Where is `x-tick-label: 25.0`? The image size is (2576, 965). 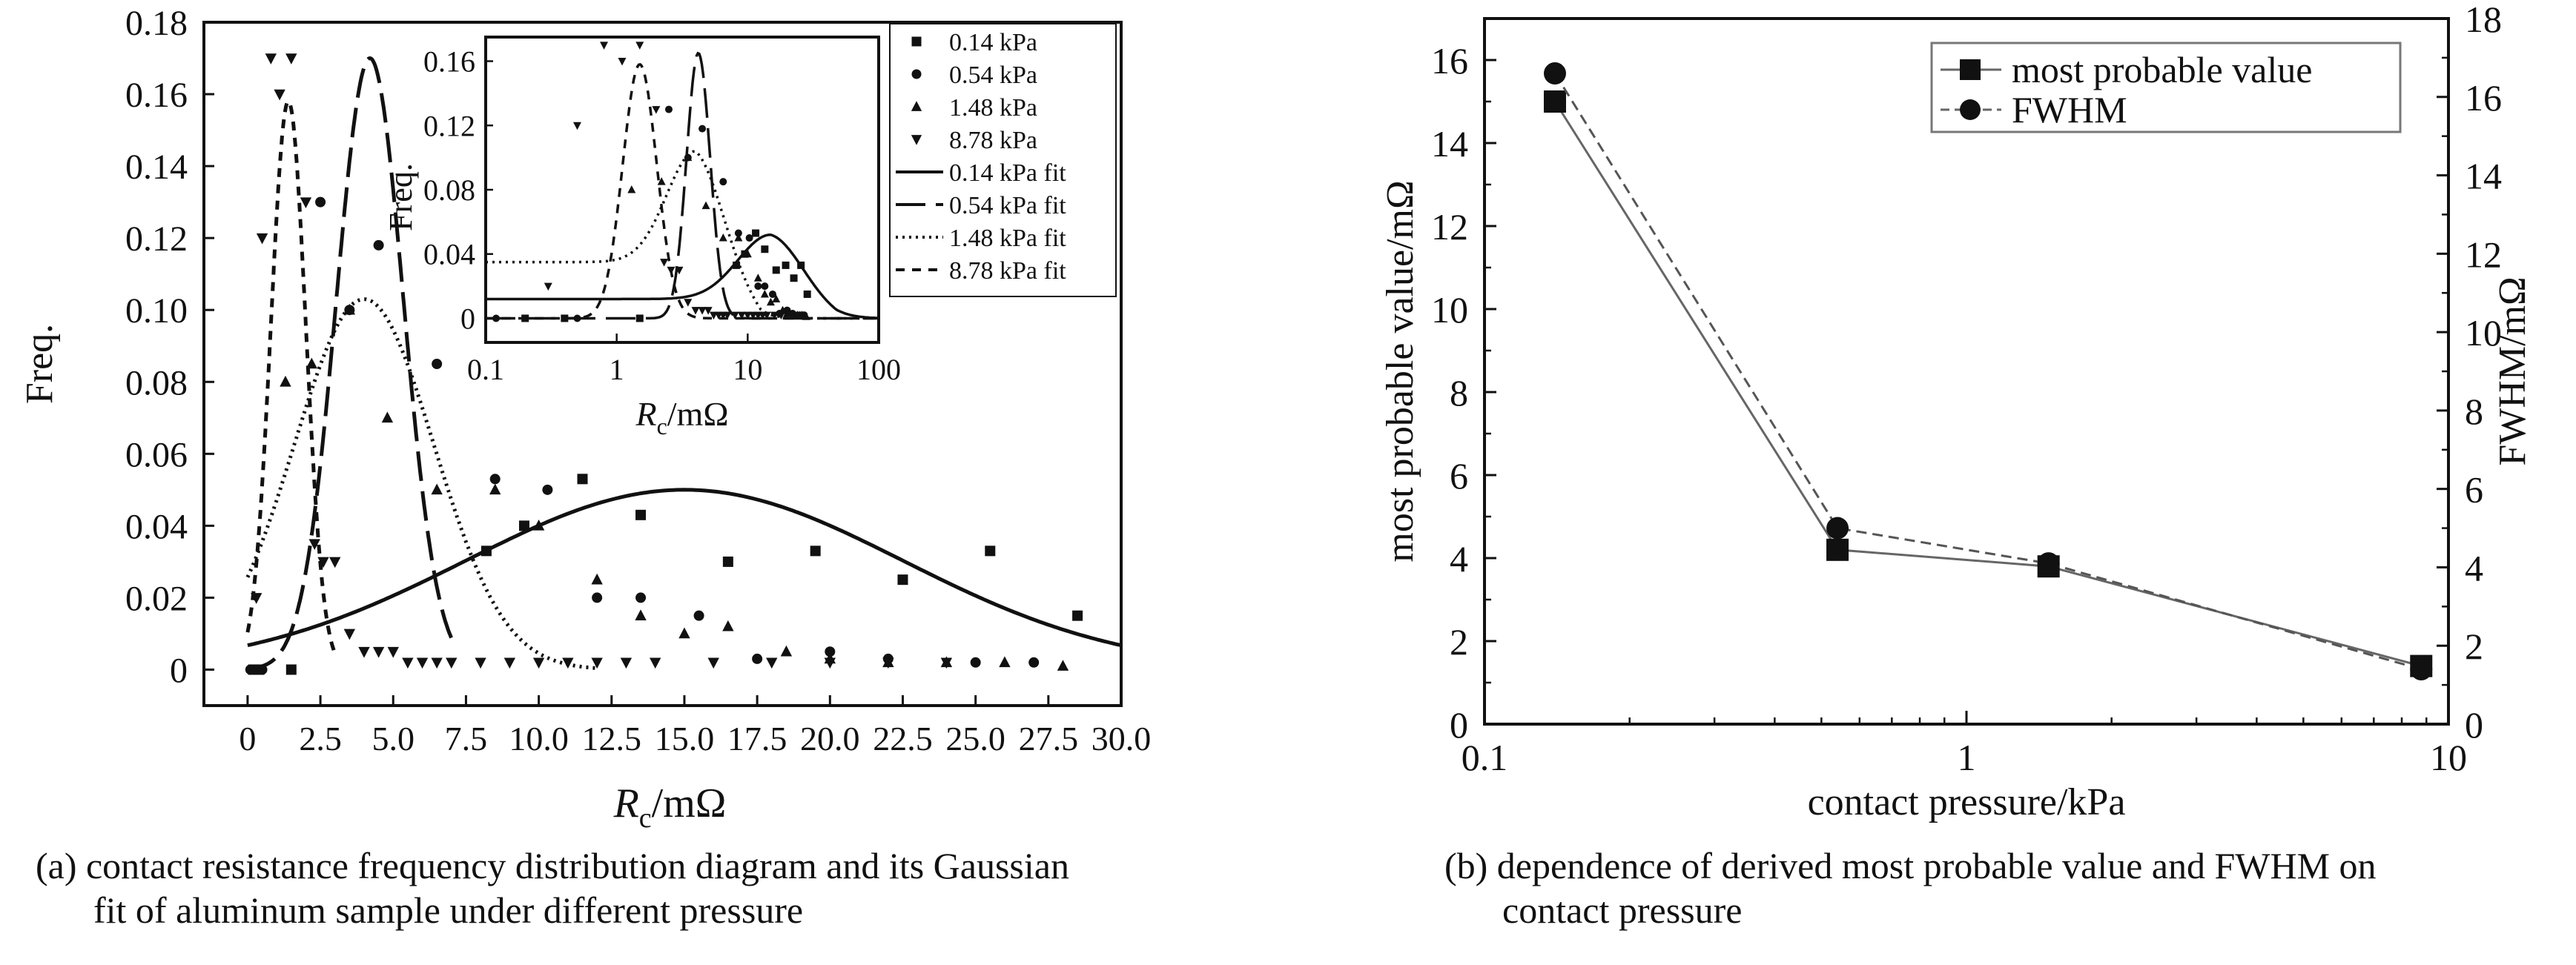 x-tick-label: 25.0 is located at coordinates (975, 738).